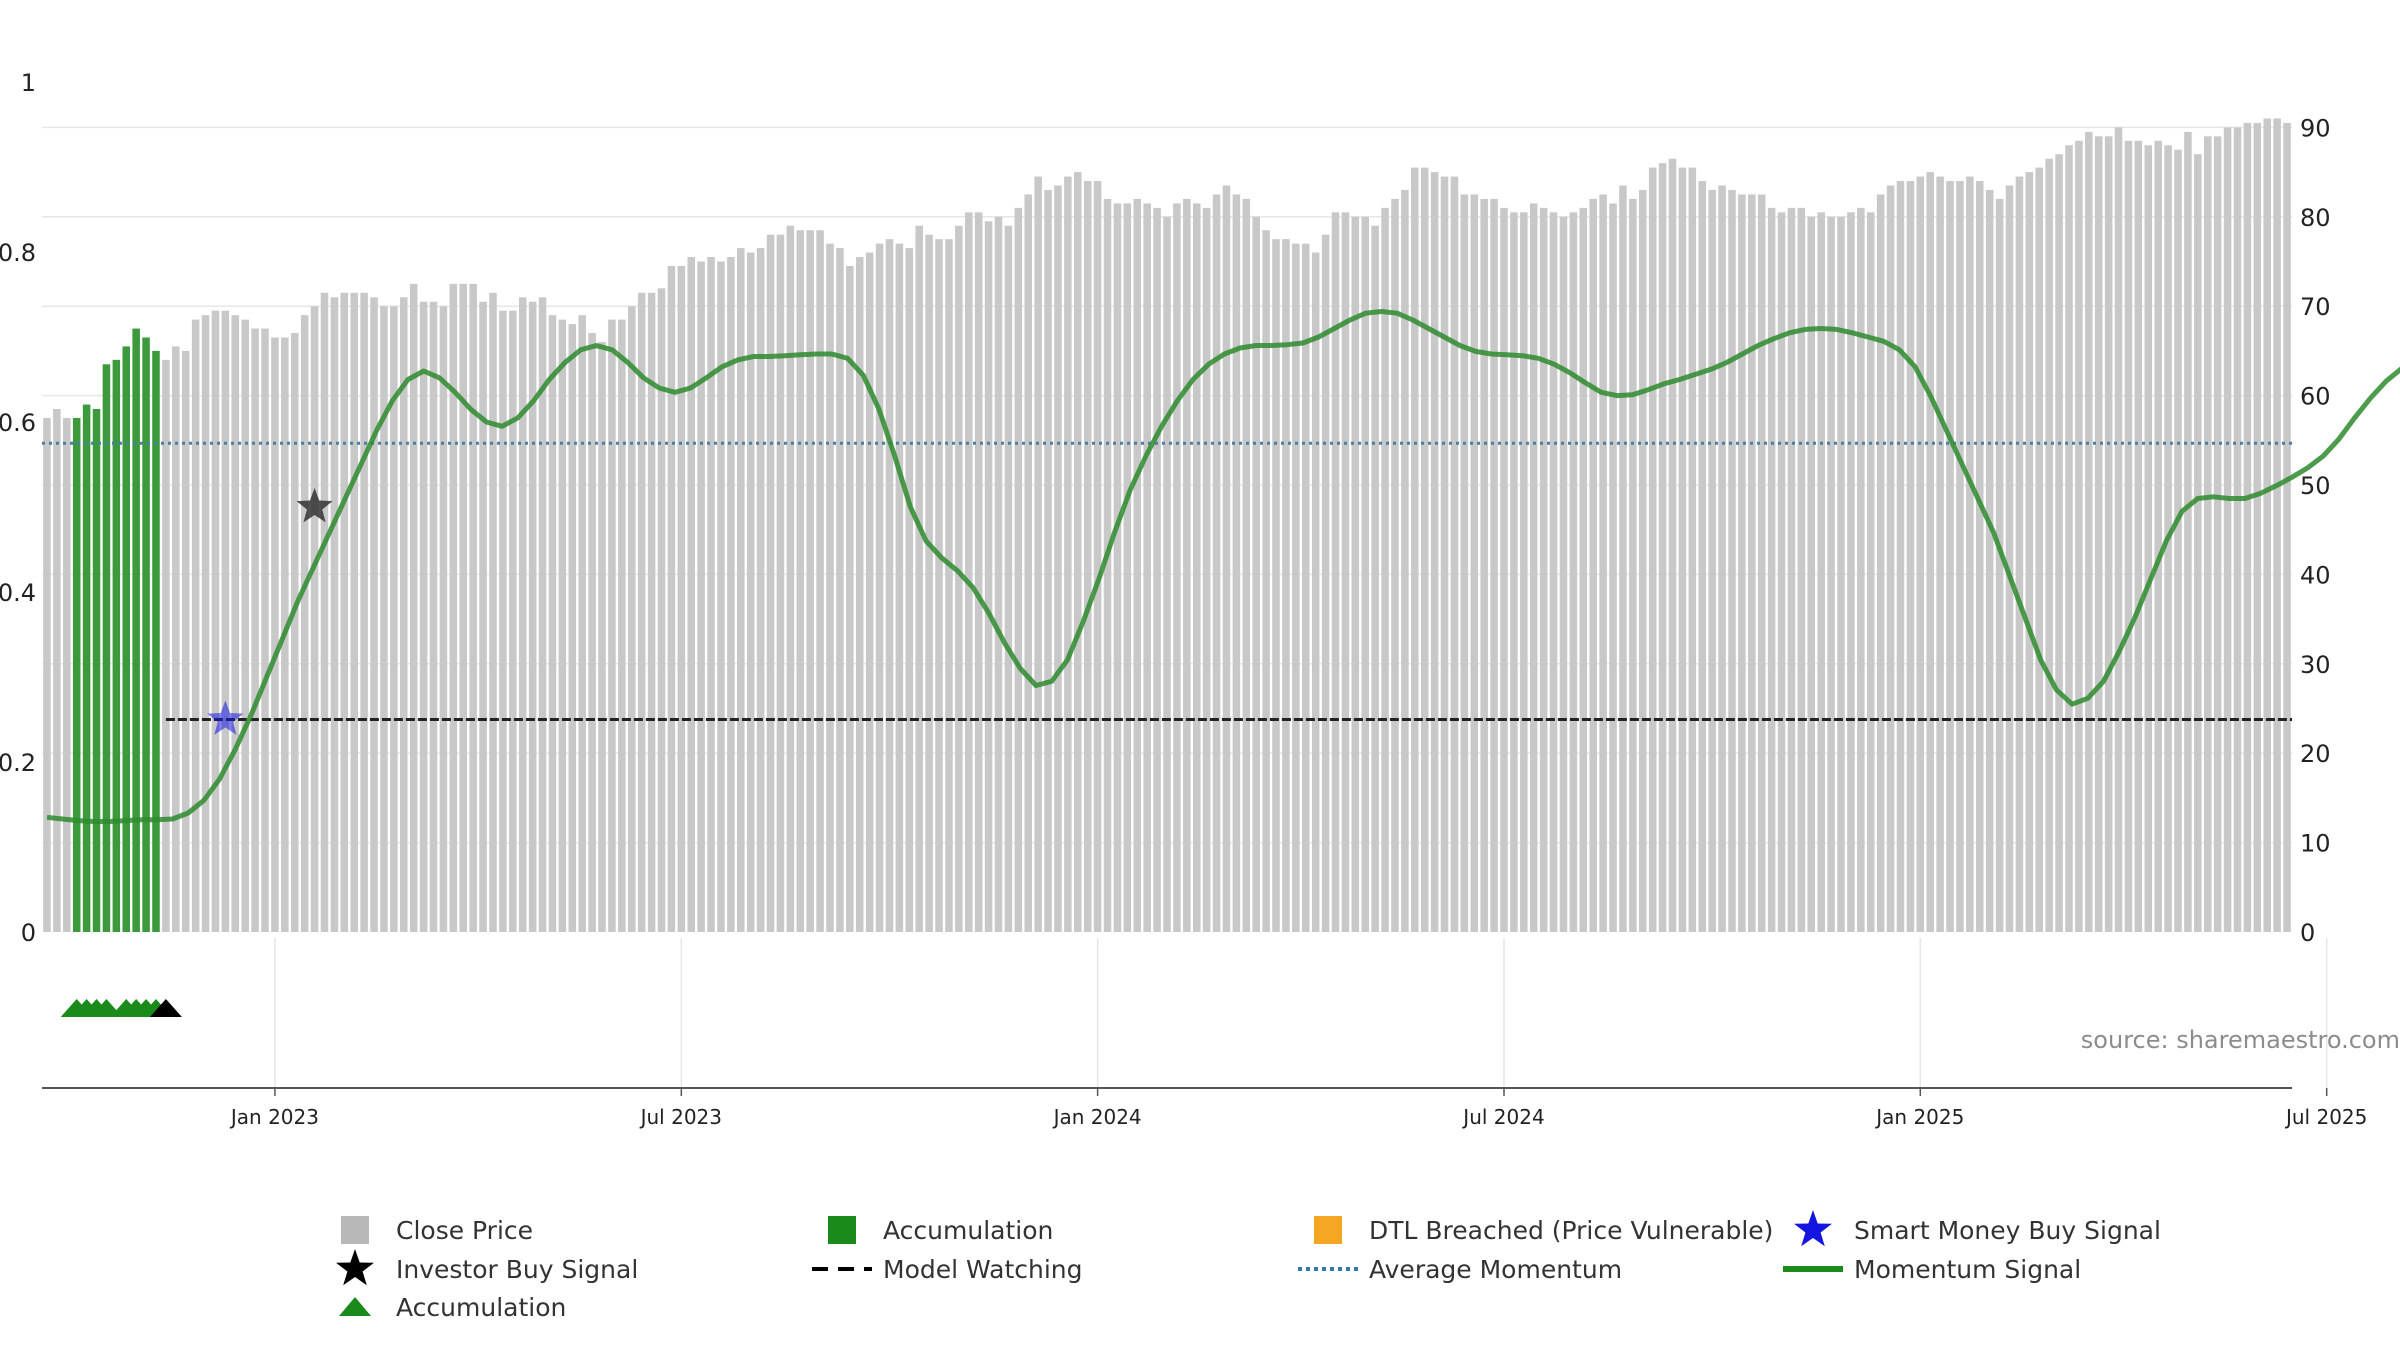 The width and height of the screenshot is (2400, 1350). Describe the element at coordinates (983, 1269) in the screenshot. I see `legend-label: Model Watching` at that location.